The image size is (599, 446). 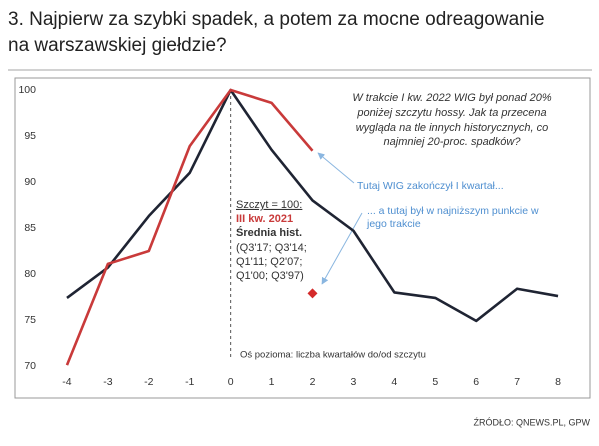 What do you see at coordinates (558, 382) in the screenshot?
I see `x-tick-label: 8` at bounding box center [558, 382].